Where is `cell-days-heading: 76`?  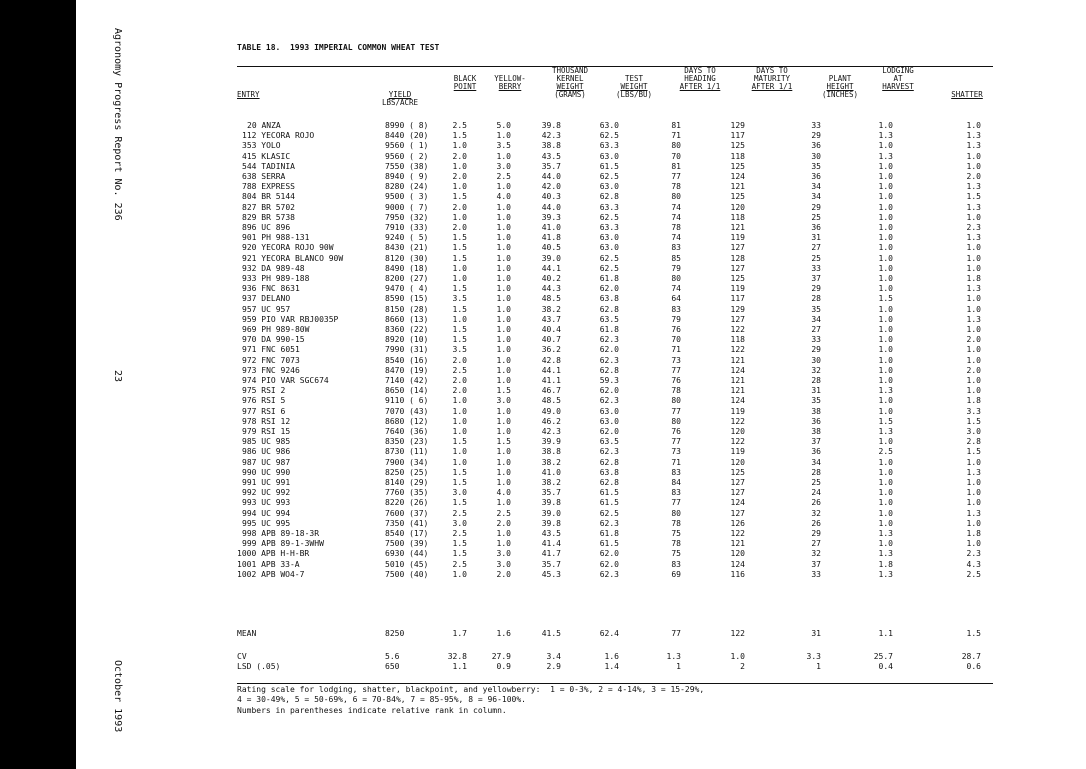
cell-days-heading: 76 is located at coordinates (676, 329).